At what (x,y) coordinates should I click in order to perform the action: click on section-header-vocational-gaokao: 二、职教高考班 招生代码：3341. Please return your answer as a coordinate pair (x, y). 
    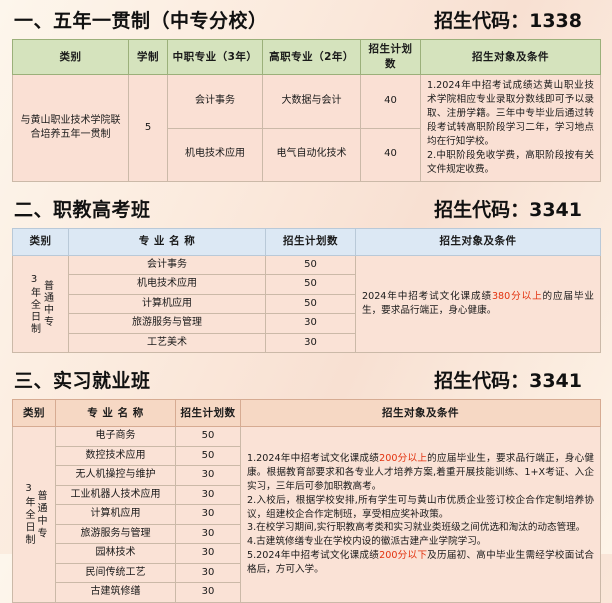
    Looking at the image, I should click on (306, 208).